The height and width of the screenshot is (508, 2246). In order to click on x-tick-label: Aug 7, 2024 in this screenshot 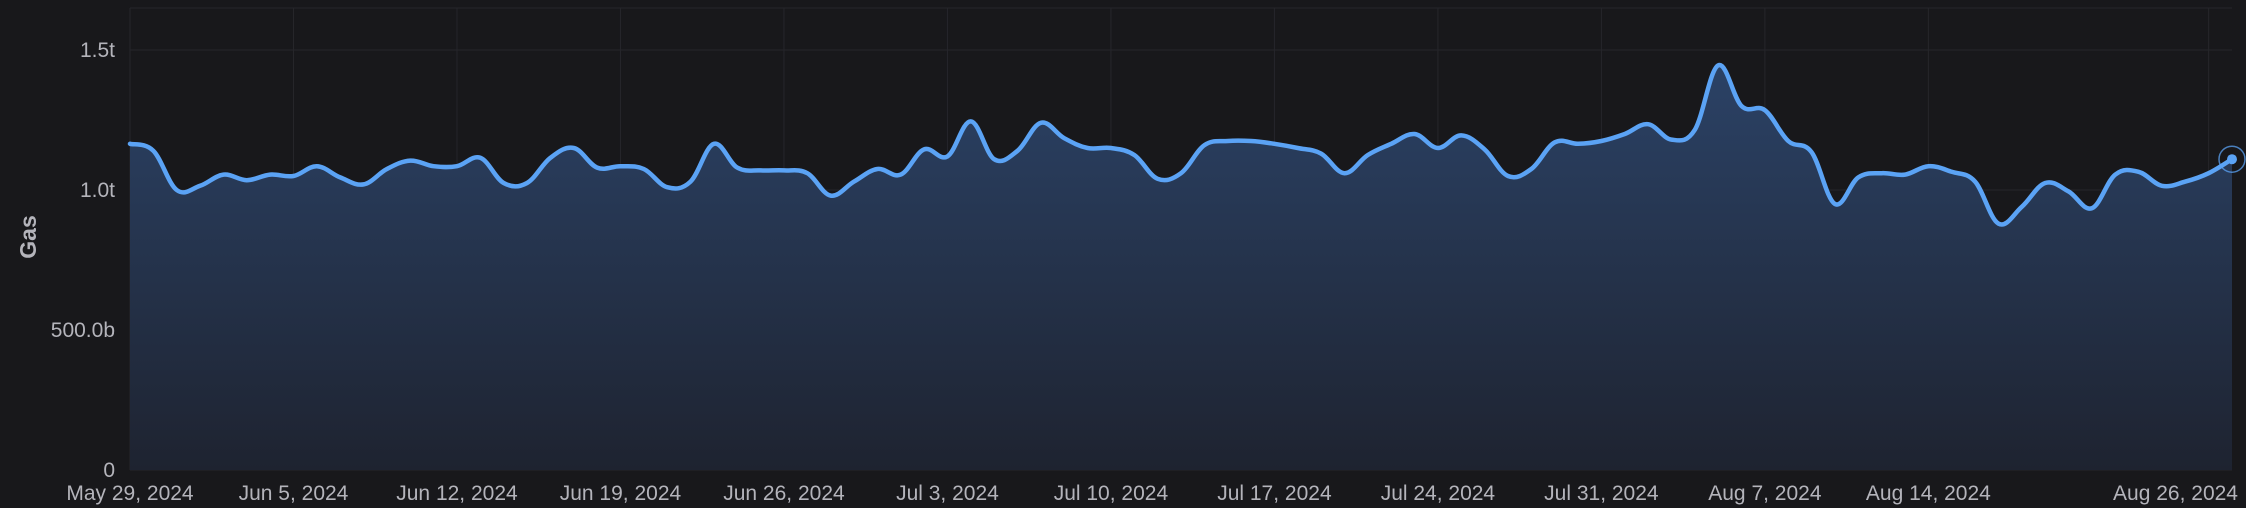, I will do `click(1765, 493)`.